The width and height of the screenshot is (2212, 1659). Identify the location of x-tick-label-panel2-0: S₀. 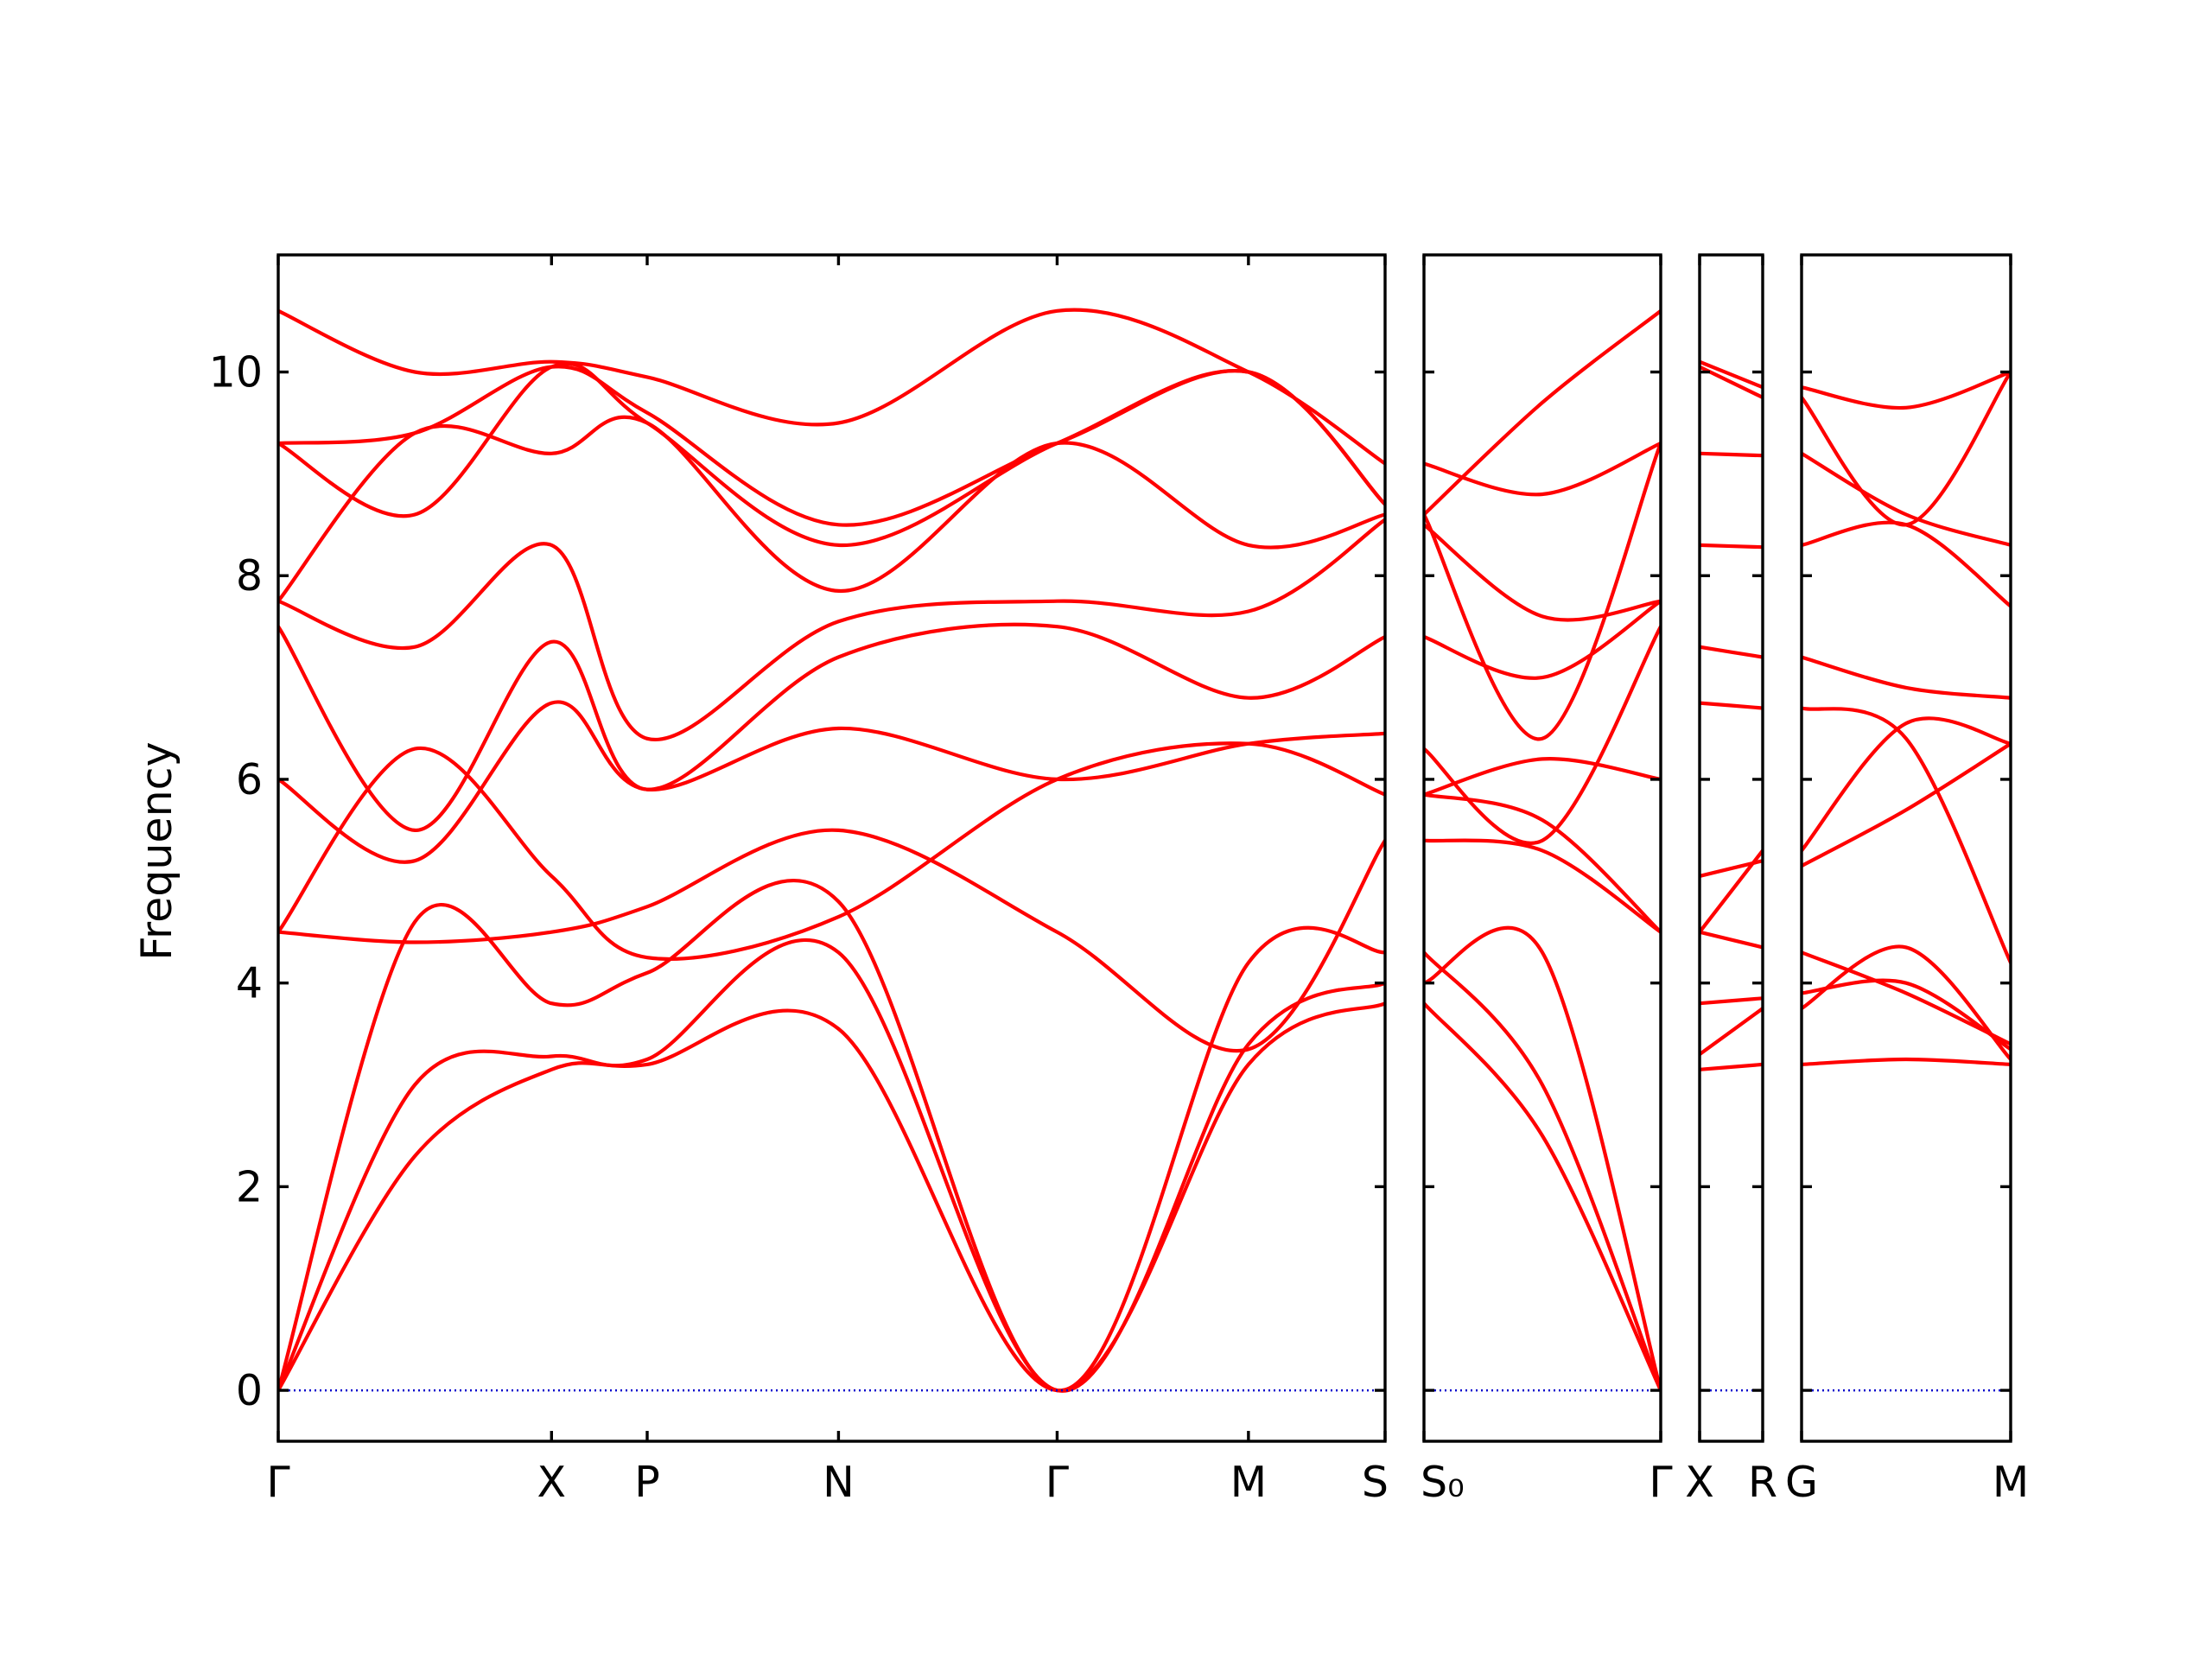
(1443, 1482).